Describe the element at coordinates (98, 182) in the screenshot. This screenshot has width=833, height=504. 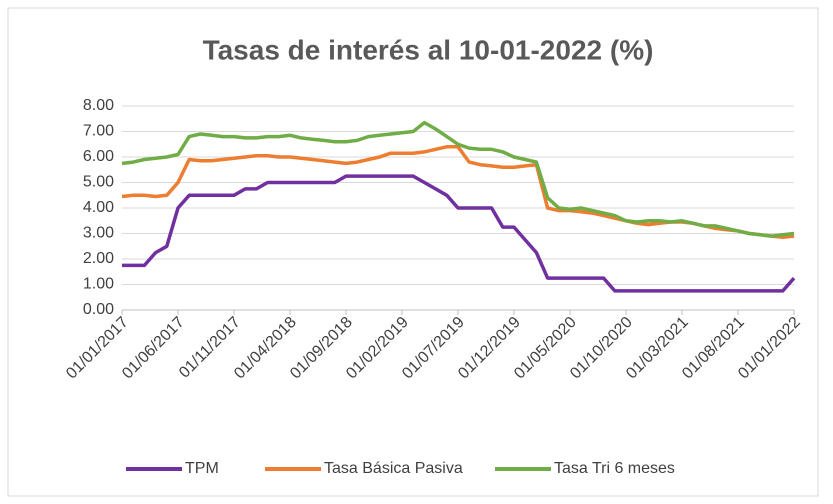
I see `y-tick-label: 5.00` at that location.